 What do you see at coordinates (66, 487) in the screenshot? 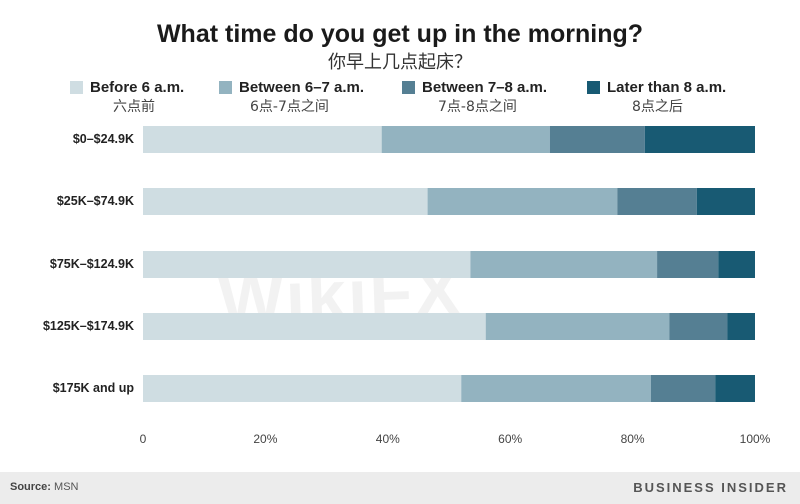
I see `source-value: MSN` at bounding box center [66, 487].